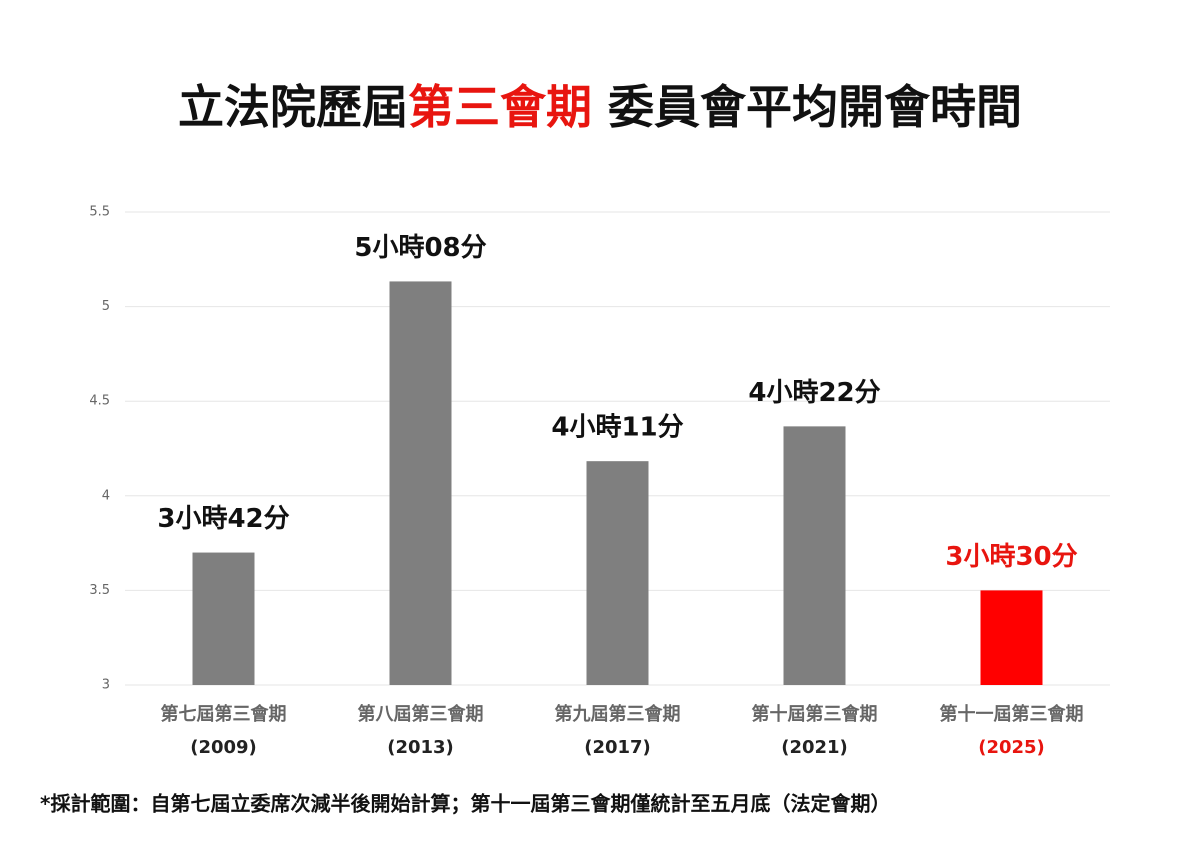 This screenshot has width=1200, height=848. Describe the element at coordinates (617, 428) in the screenshot. I see `data-label: 4小時11分` at that location.